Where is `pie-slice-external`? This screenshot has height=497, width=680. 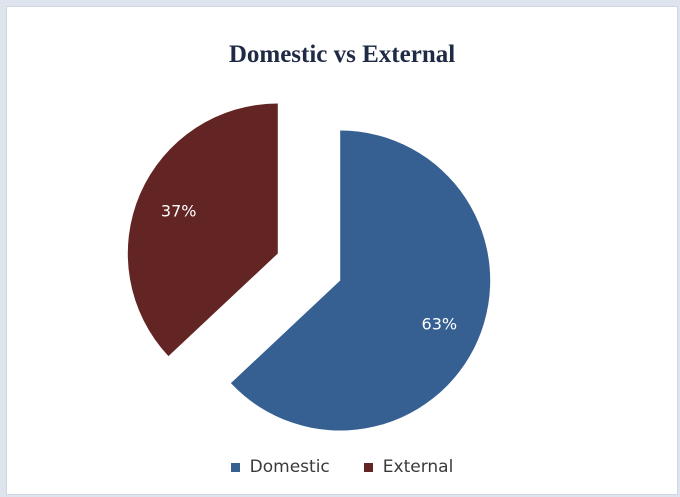 pie-slice-external is located at coordinates (202, 230).